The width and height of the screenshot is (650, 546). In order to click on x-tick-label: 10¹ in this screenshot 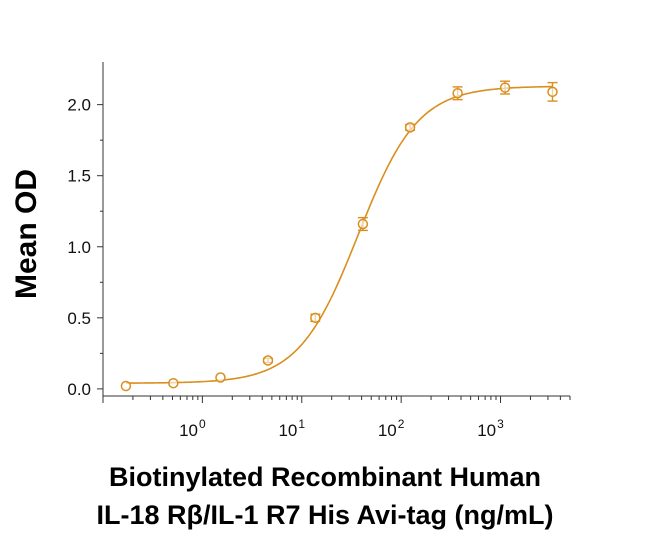, I will do `click(291, 428)`.